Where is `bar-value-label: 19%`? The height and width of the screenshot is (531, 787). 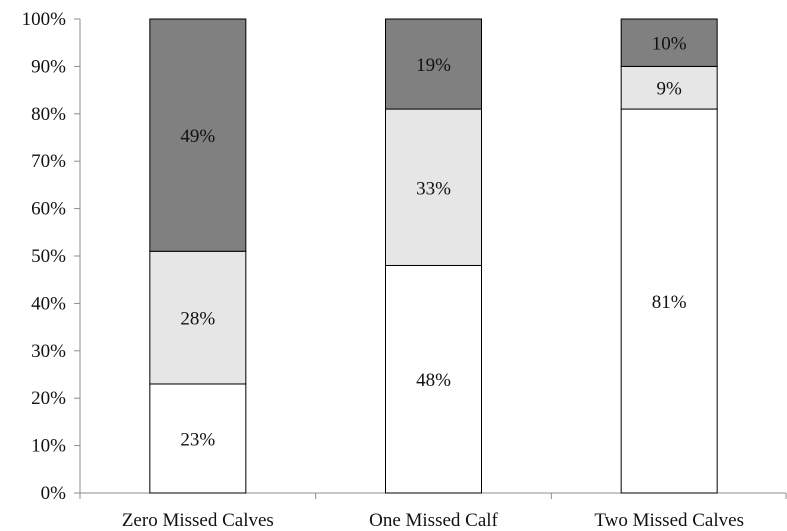
bar-value-label: 19% is located at coordinates (433, 65).